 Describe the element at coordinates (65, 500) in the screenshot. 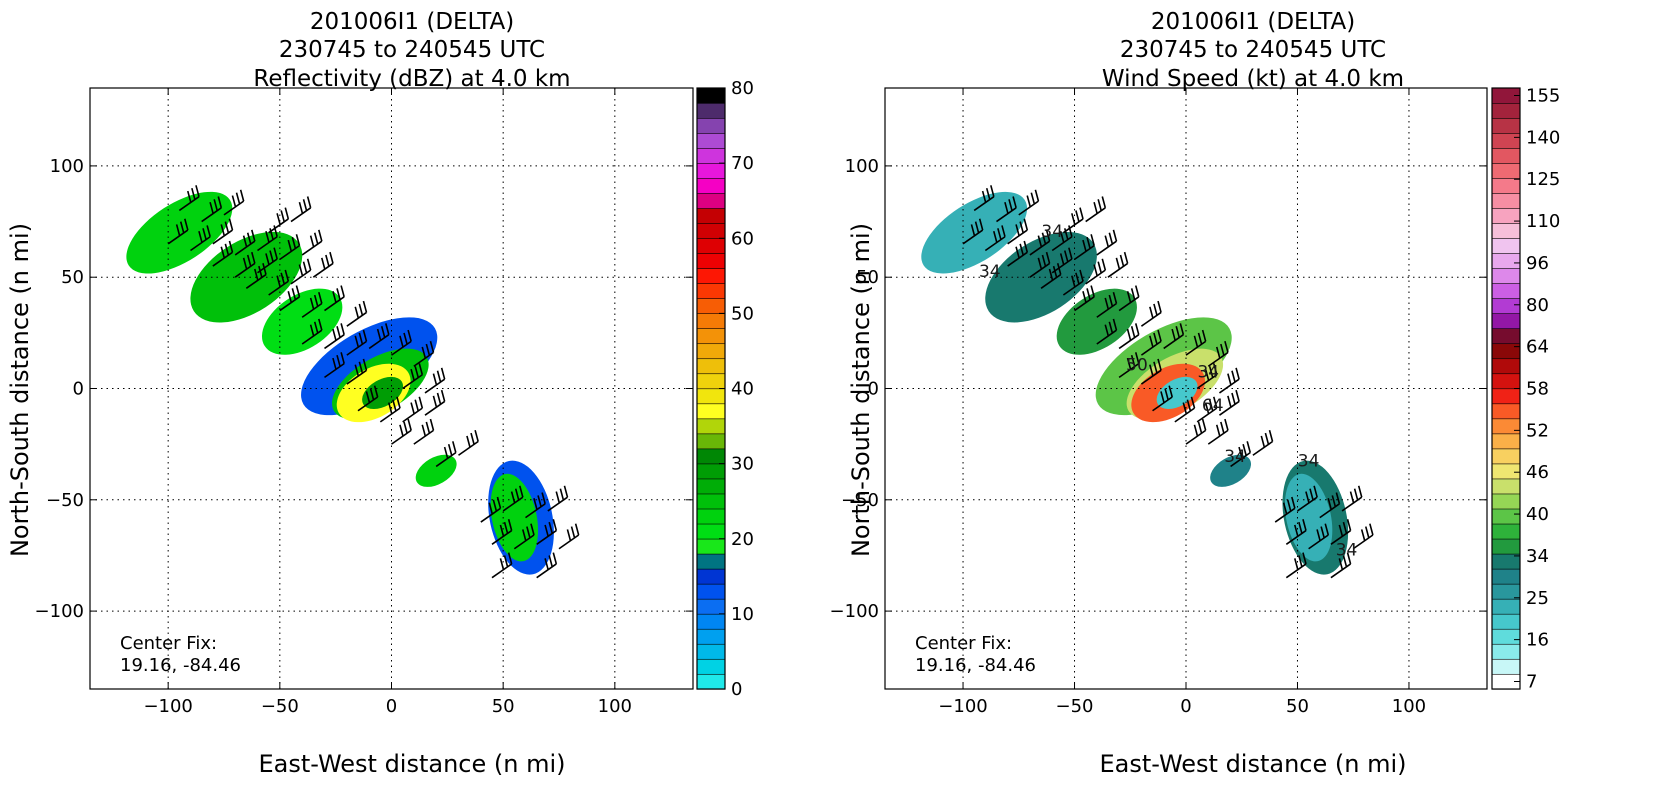

I see `y-tick-label: −50` at that location.